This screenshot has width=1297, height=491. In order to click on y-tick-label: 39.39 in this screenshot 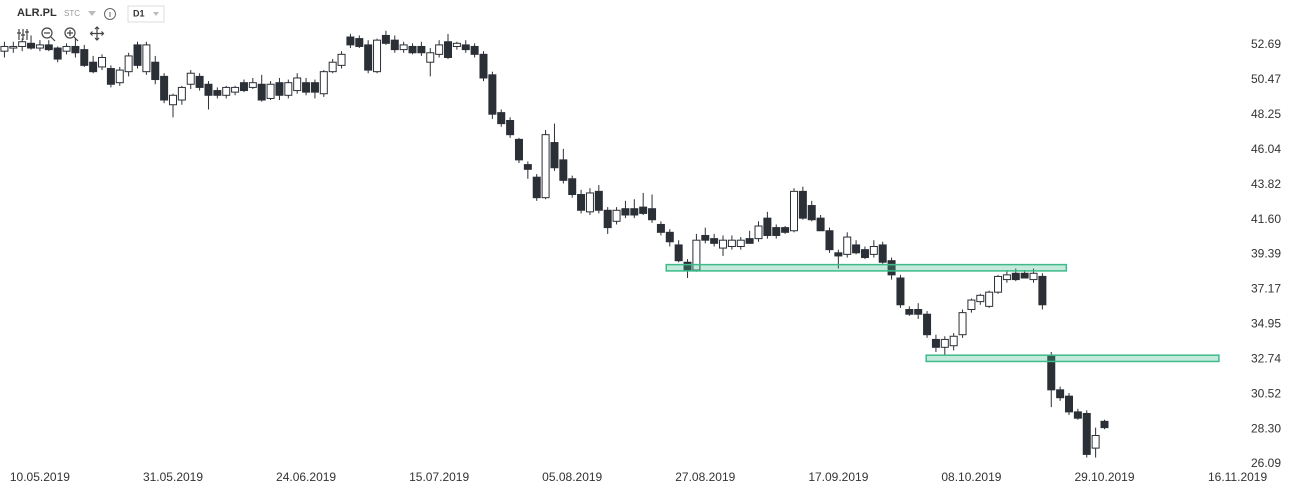, I will do `click(1266, 254)`.